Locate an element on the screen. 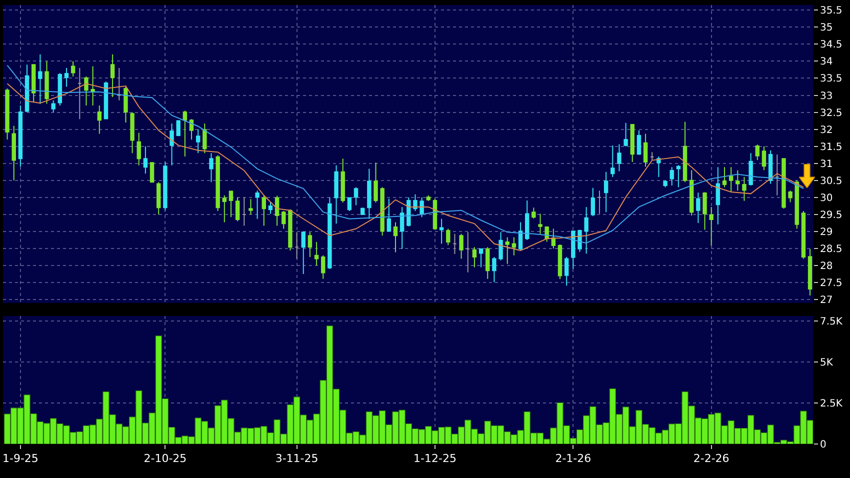 The image size is (850, 478). y-tick-label: 0 is located at coordinates (823, 445).